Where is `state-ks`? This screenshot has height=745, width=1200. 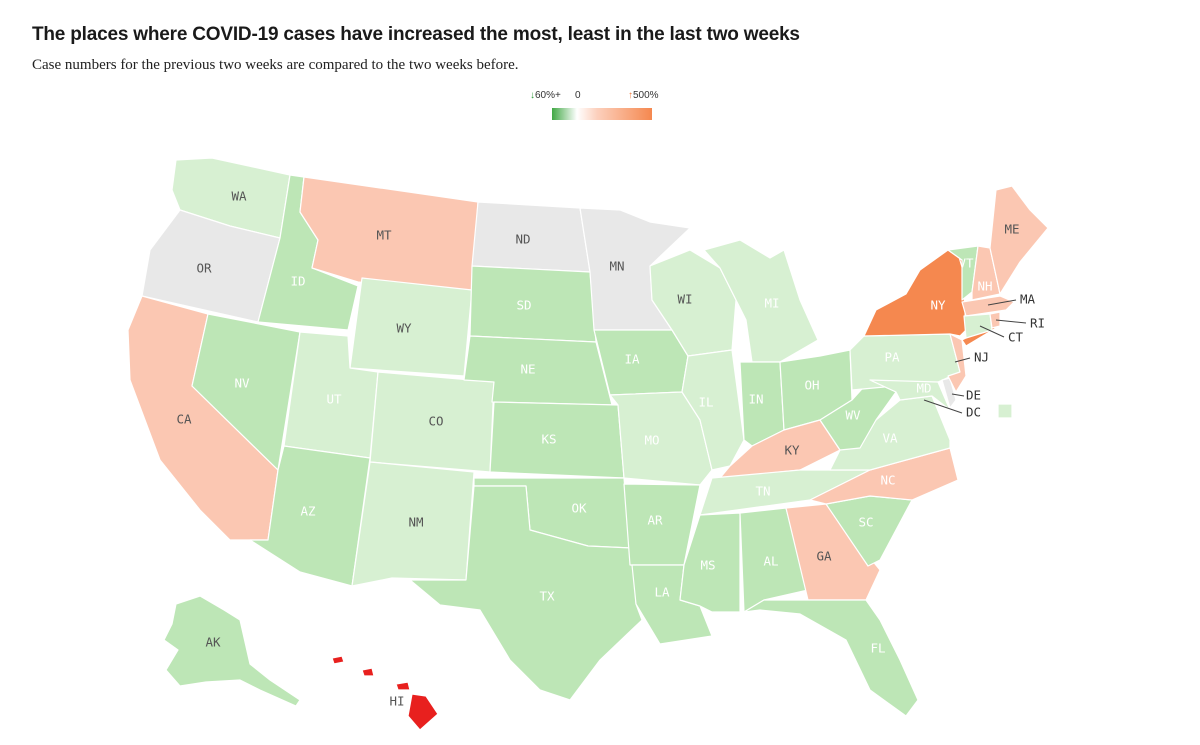
state-ks is located at coordinates (557, 440).